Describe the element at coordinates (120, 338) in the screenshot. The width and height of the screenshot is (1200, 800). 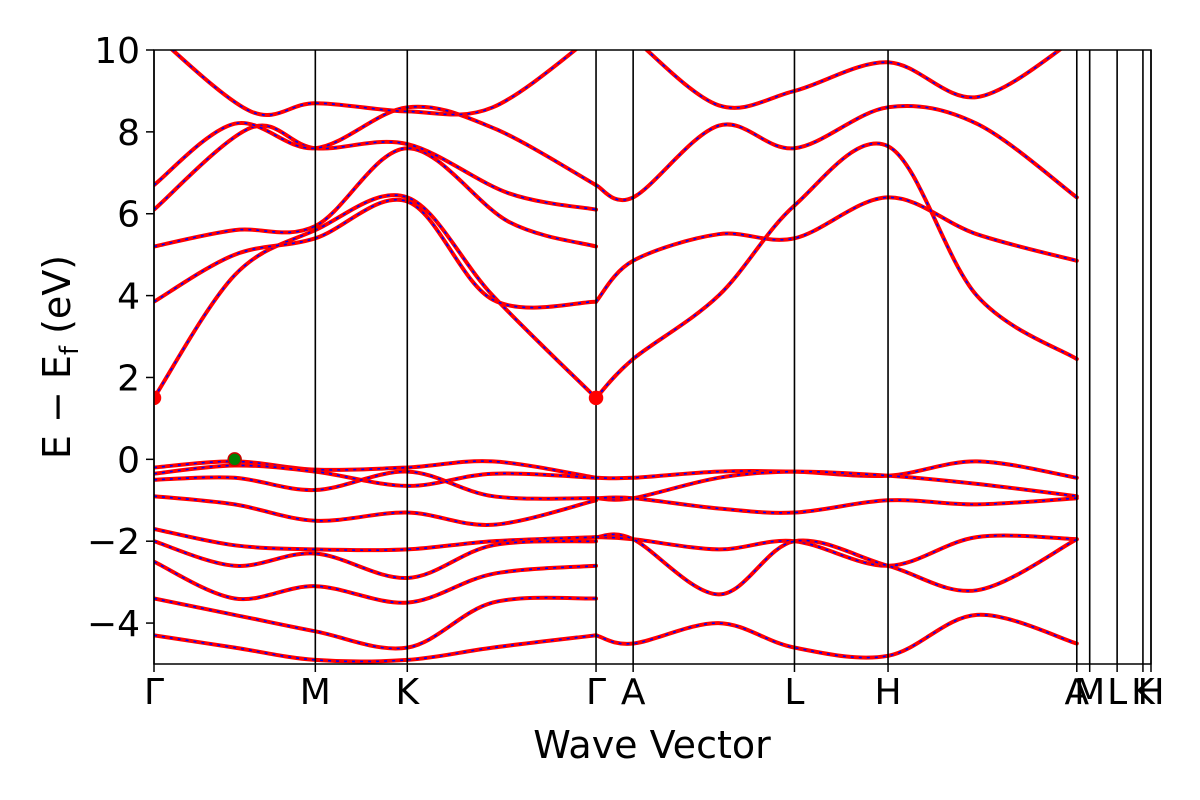
I see `y-axis-ticks: −4 −2 0 2 4 6 8 10` at that location.